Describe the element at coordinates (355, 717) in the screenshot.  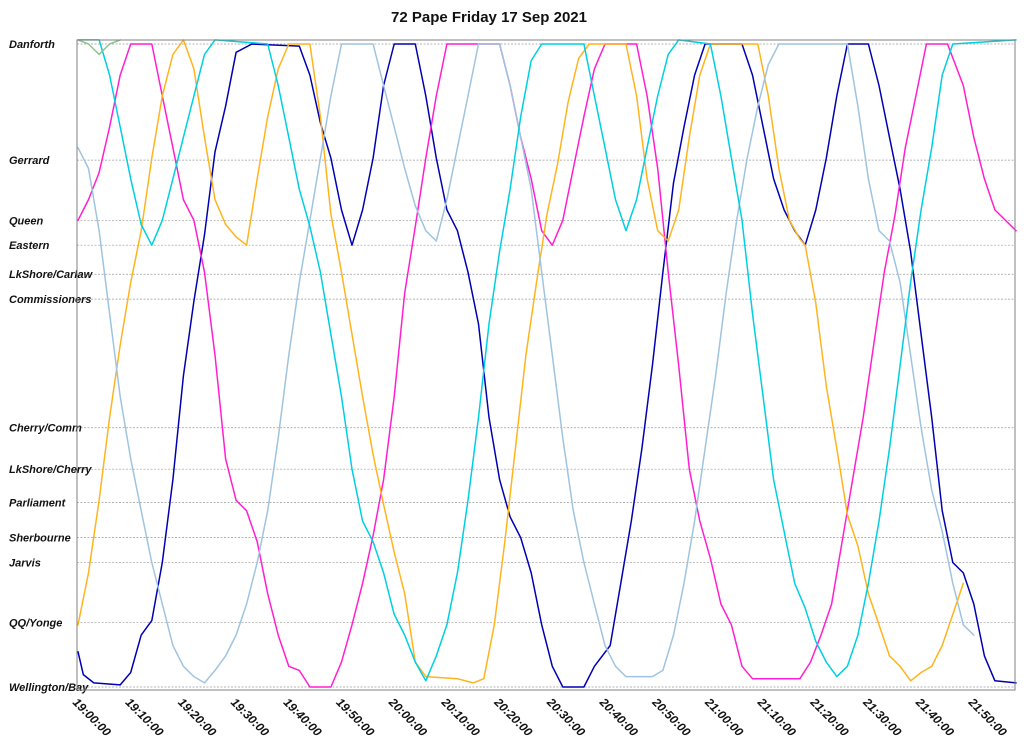
I see `time-tick-label: 19:50:00` at that location.